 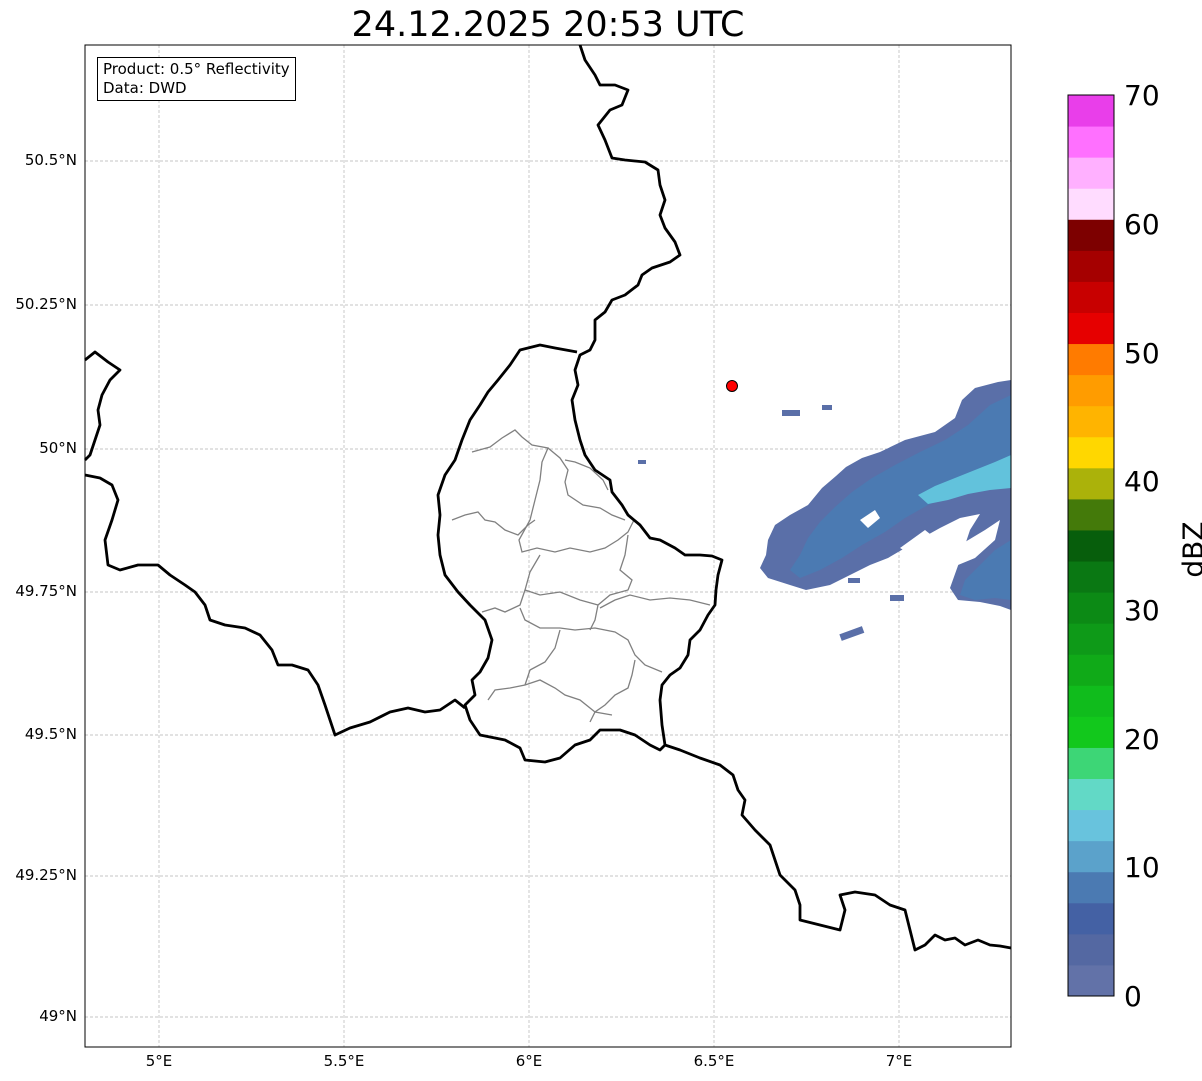 I want to click on cb-tick-60: 60, so click(x=1142, y=224).